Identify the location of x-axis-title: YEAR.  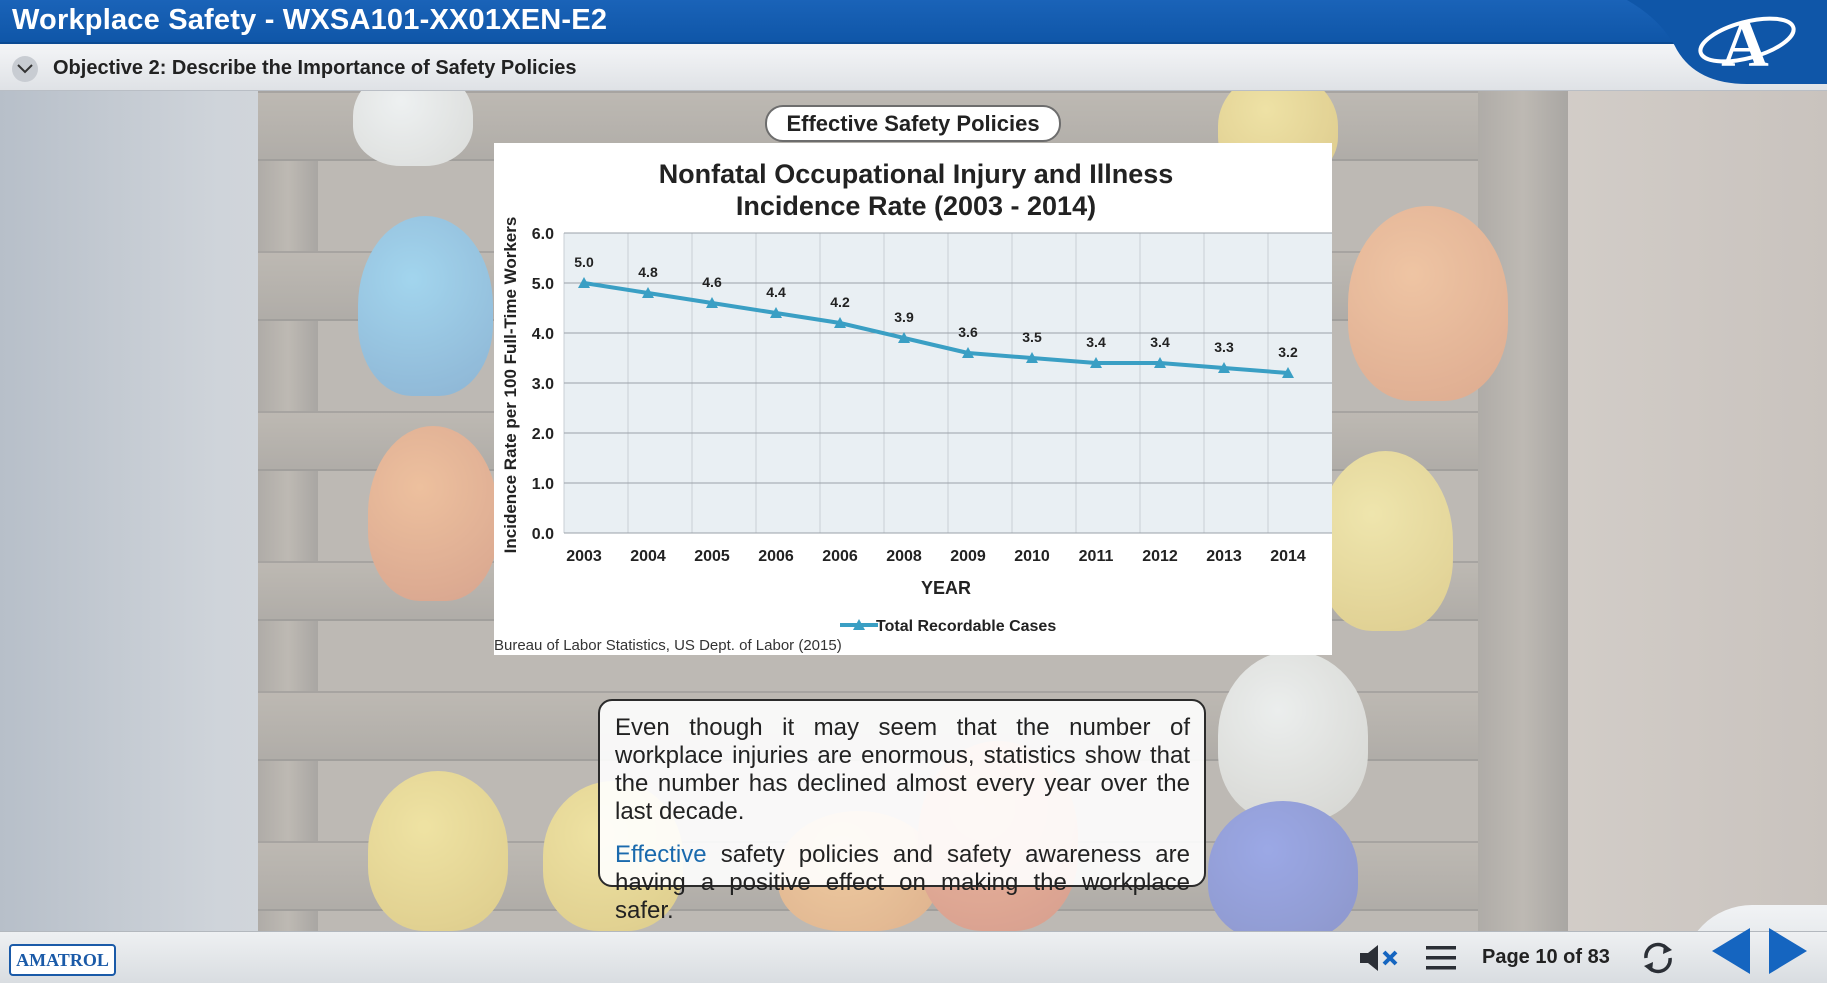
(946, 588).